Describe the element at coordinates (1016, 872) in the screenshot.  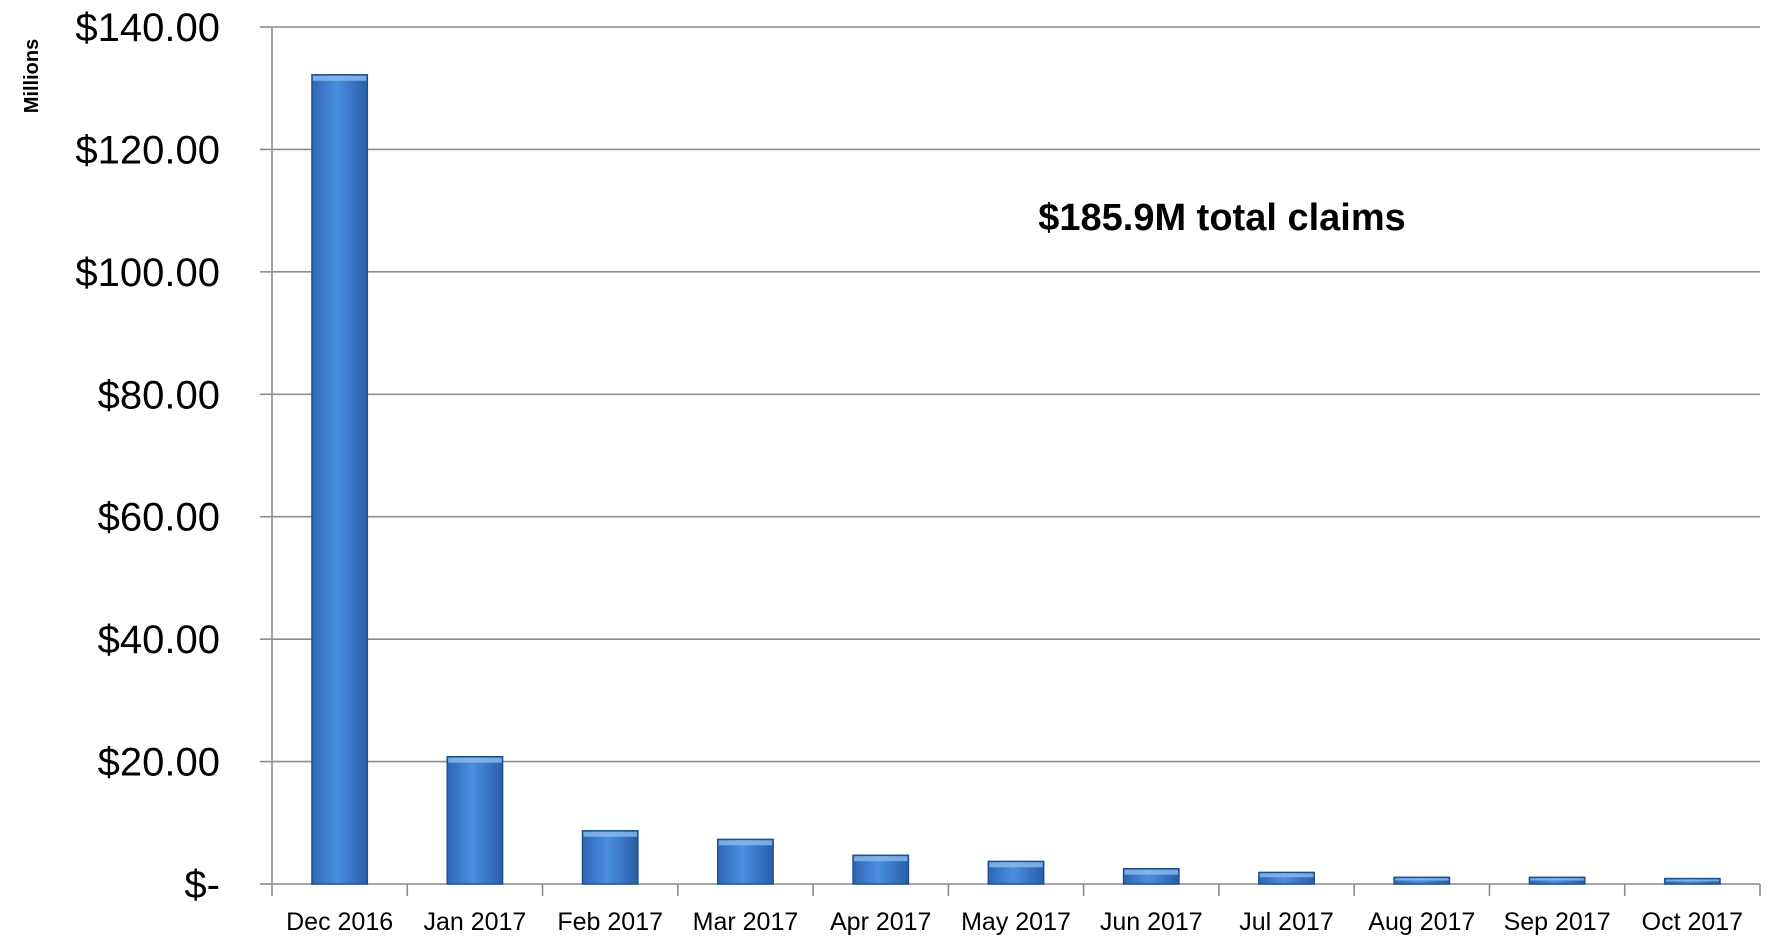
I see `bar-may-2017` at that location.